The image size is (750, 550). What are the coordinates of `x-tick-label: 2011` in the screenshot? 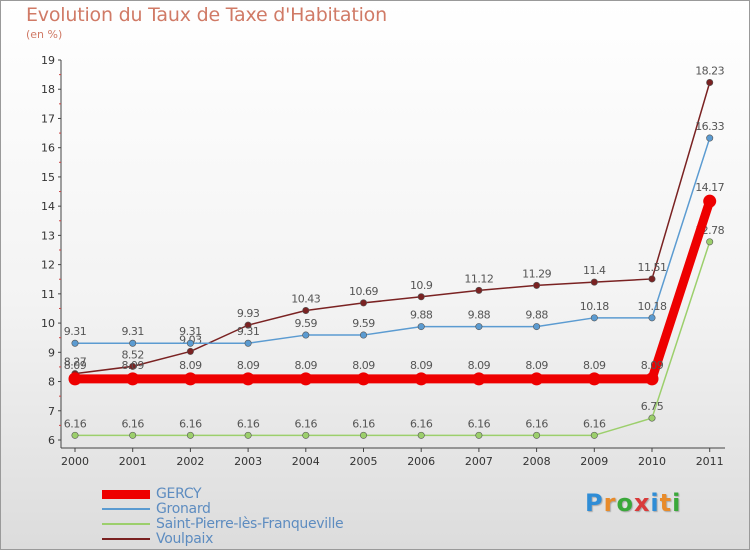 It's located at (710, 461).